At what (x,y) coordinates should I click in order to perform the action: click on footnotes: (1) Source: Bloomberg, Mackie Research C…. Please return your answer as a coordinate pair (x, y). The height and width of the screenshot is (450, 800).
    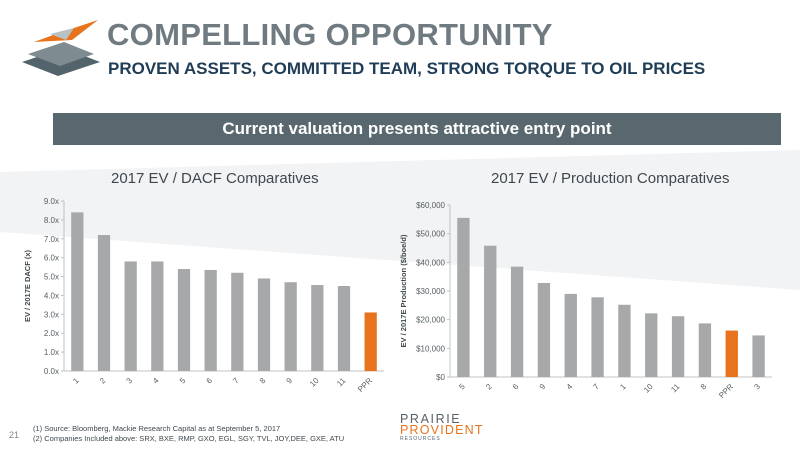
    Looking at the image, I should click on (188, 433).